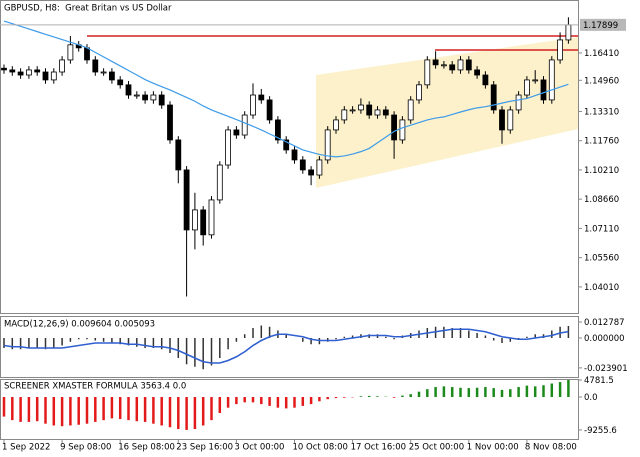 The width and height of the screenshot is (640, 457). What do you see at coordinates (320, 448) in the screenshot?
I see `x-tick-label: 10 Oct 08:00` at bounding box center [320, 448].